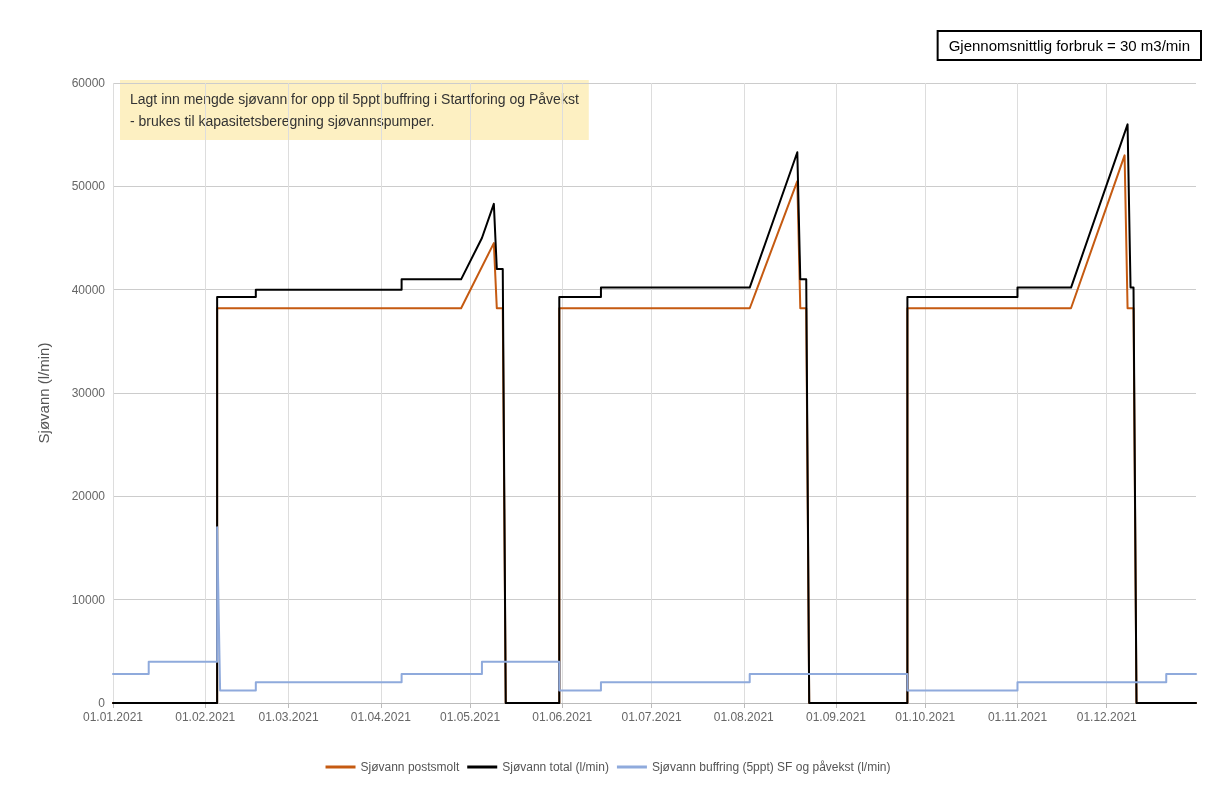 Image resolution: width=1216 pixels, height=806 pixels. Describe the element at coordinates (205, 717) in the screenshot. I see `x-tick-label: 01.02.2021` at that location.